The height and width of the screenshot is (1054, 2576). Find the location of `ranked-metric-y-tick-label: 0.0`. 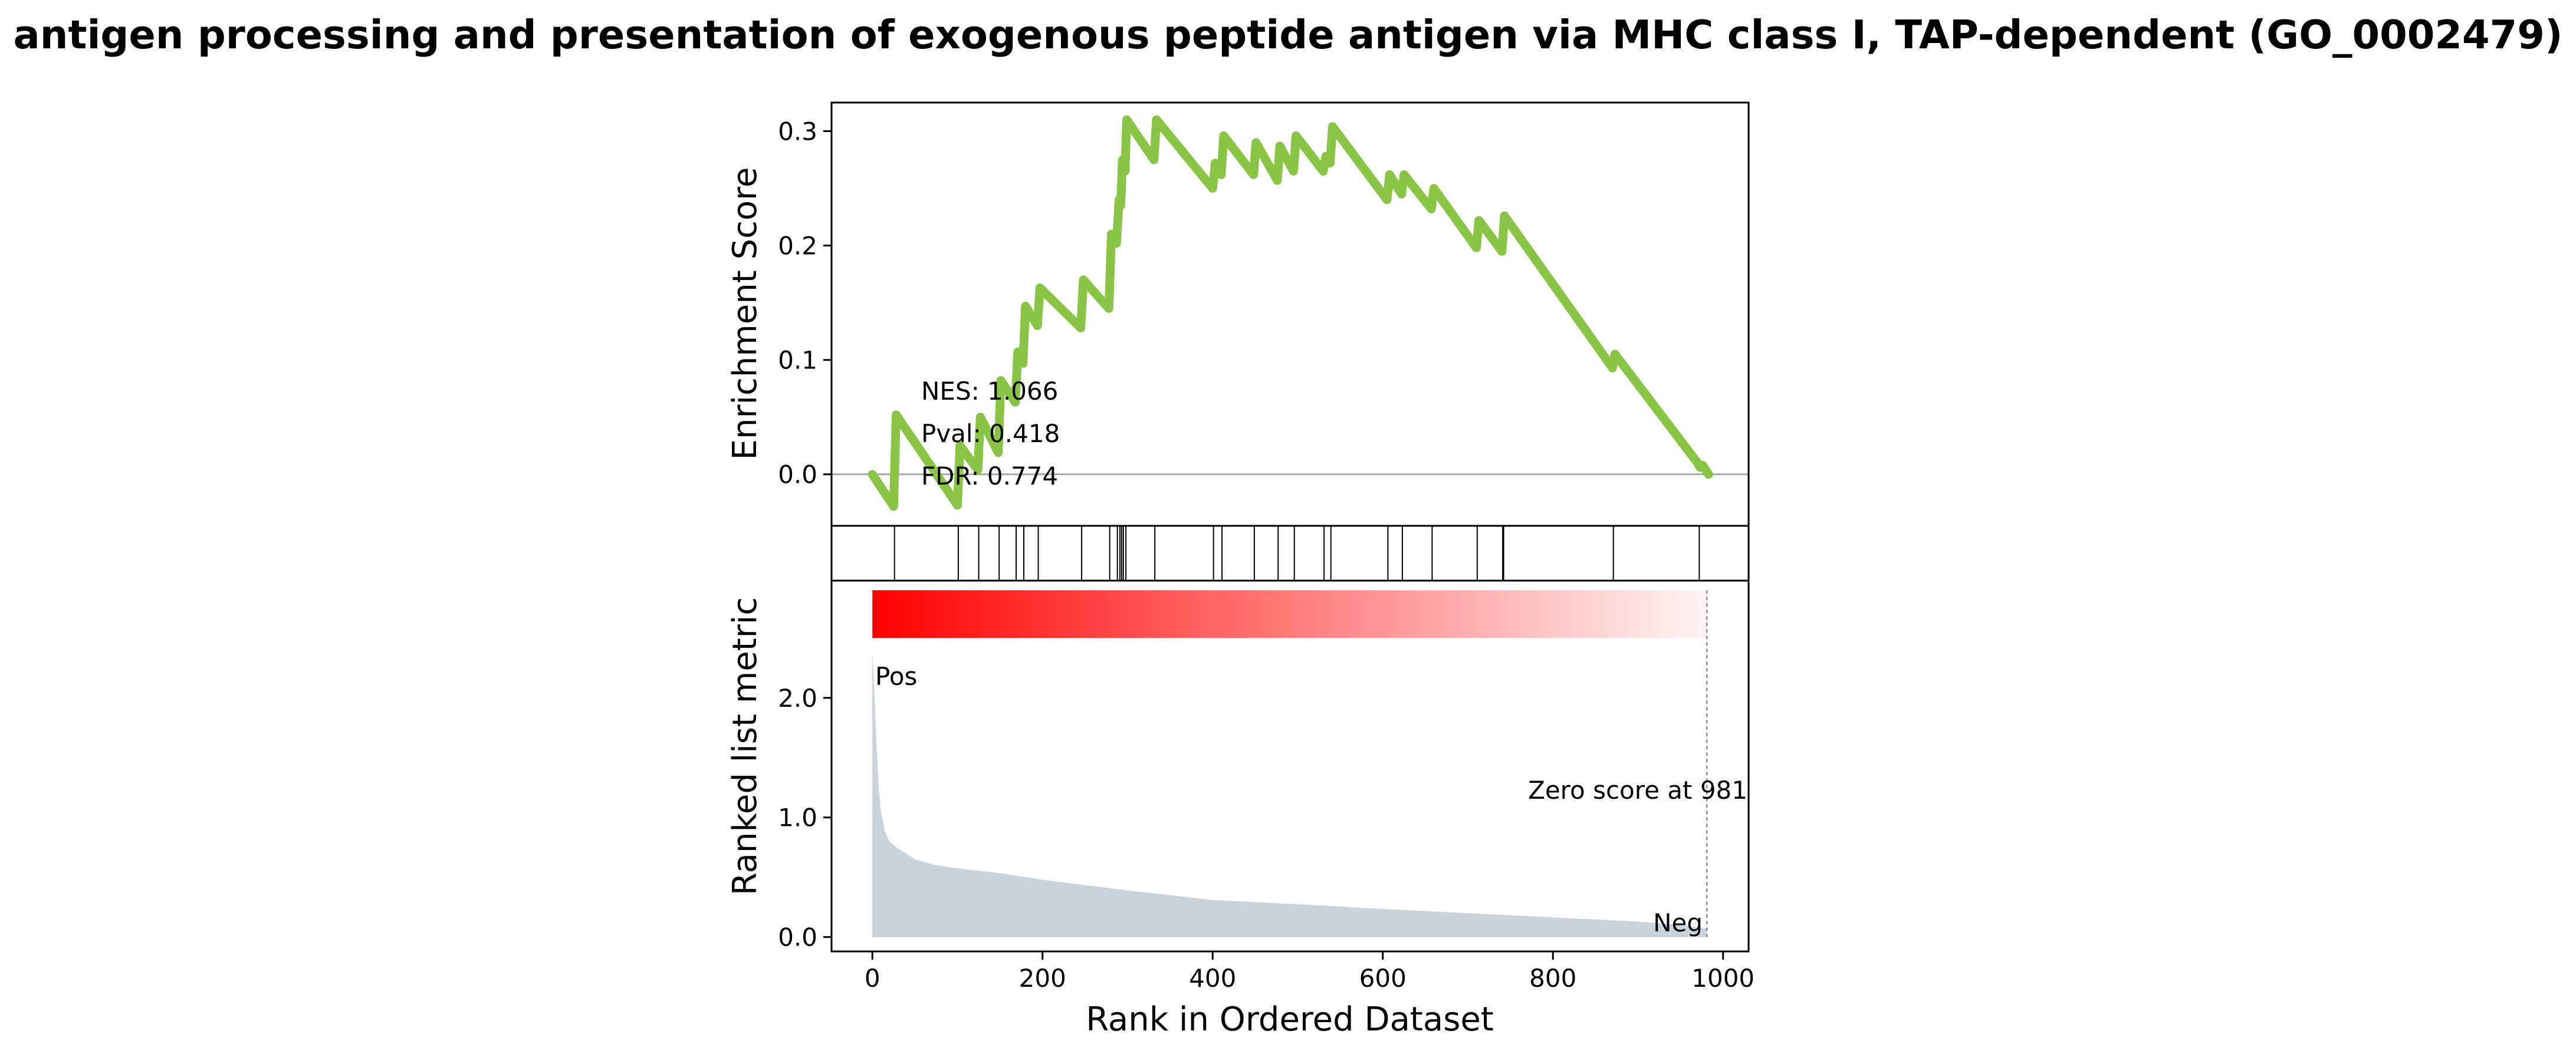

ranked-metric-y-tick-label: 0.0 is located at coordinates (798, 937).